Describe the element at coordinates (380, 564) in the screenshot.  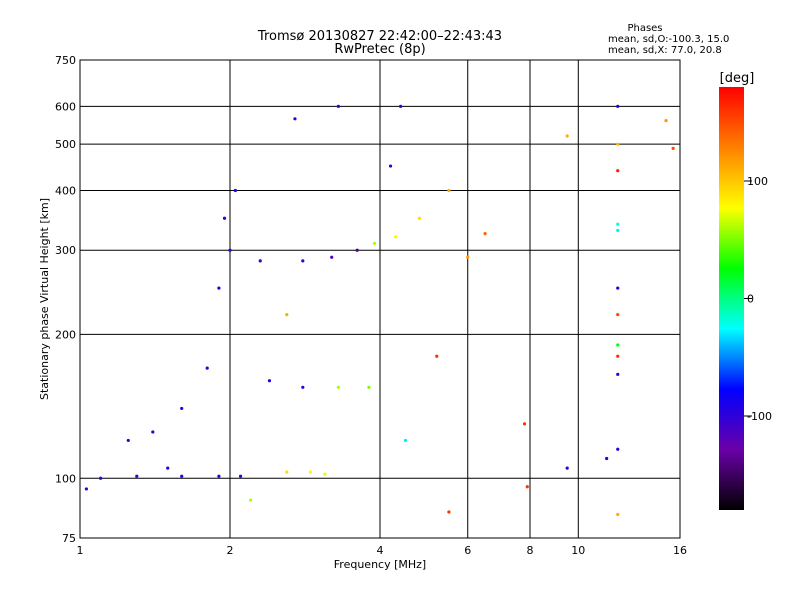
I see `x-axis-label: Frequency [MHz]` at that location.